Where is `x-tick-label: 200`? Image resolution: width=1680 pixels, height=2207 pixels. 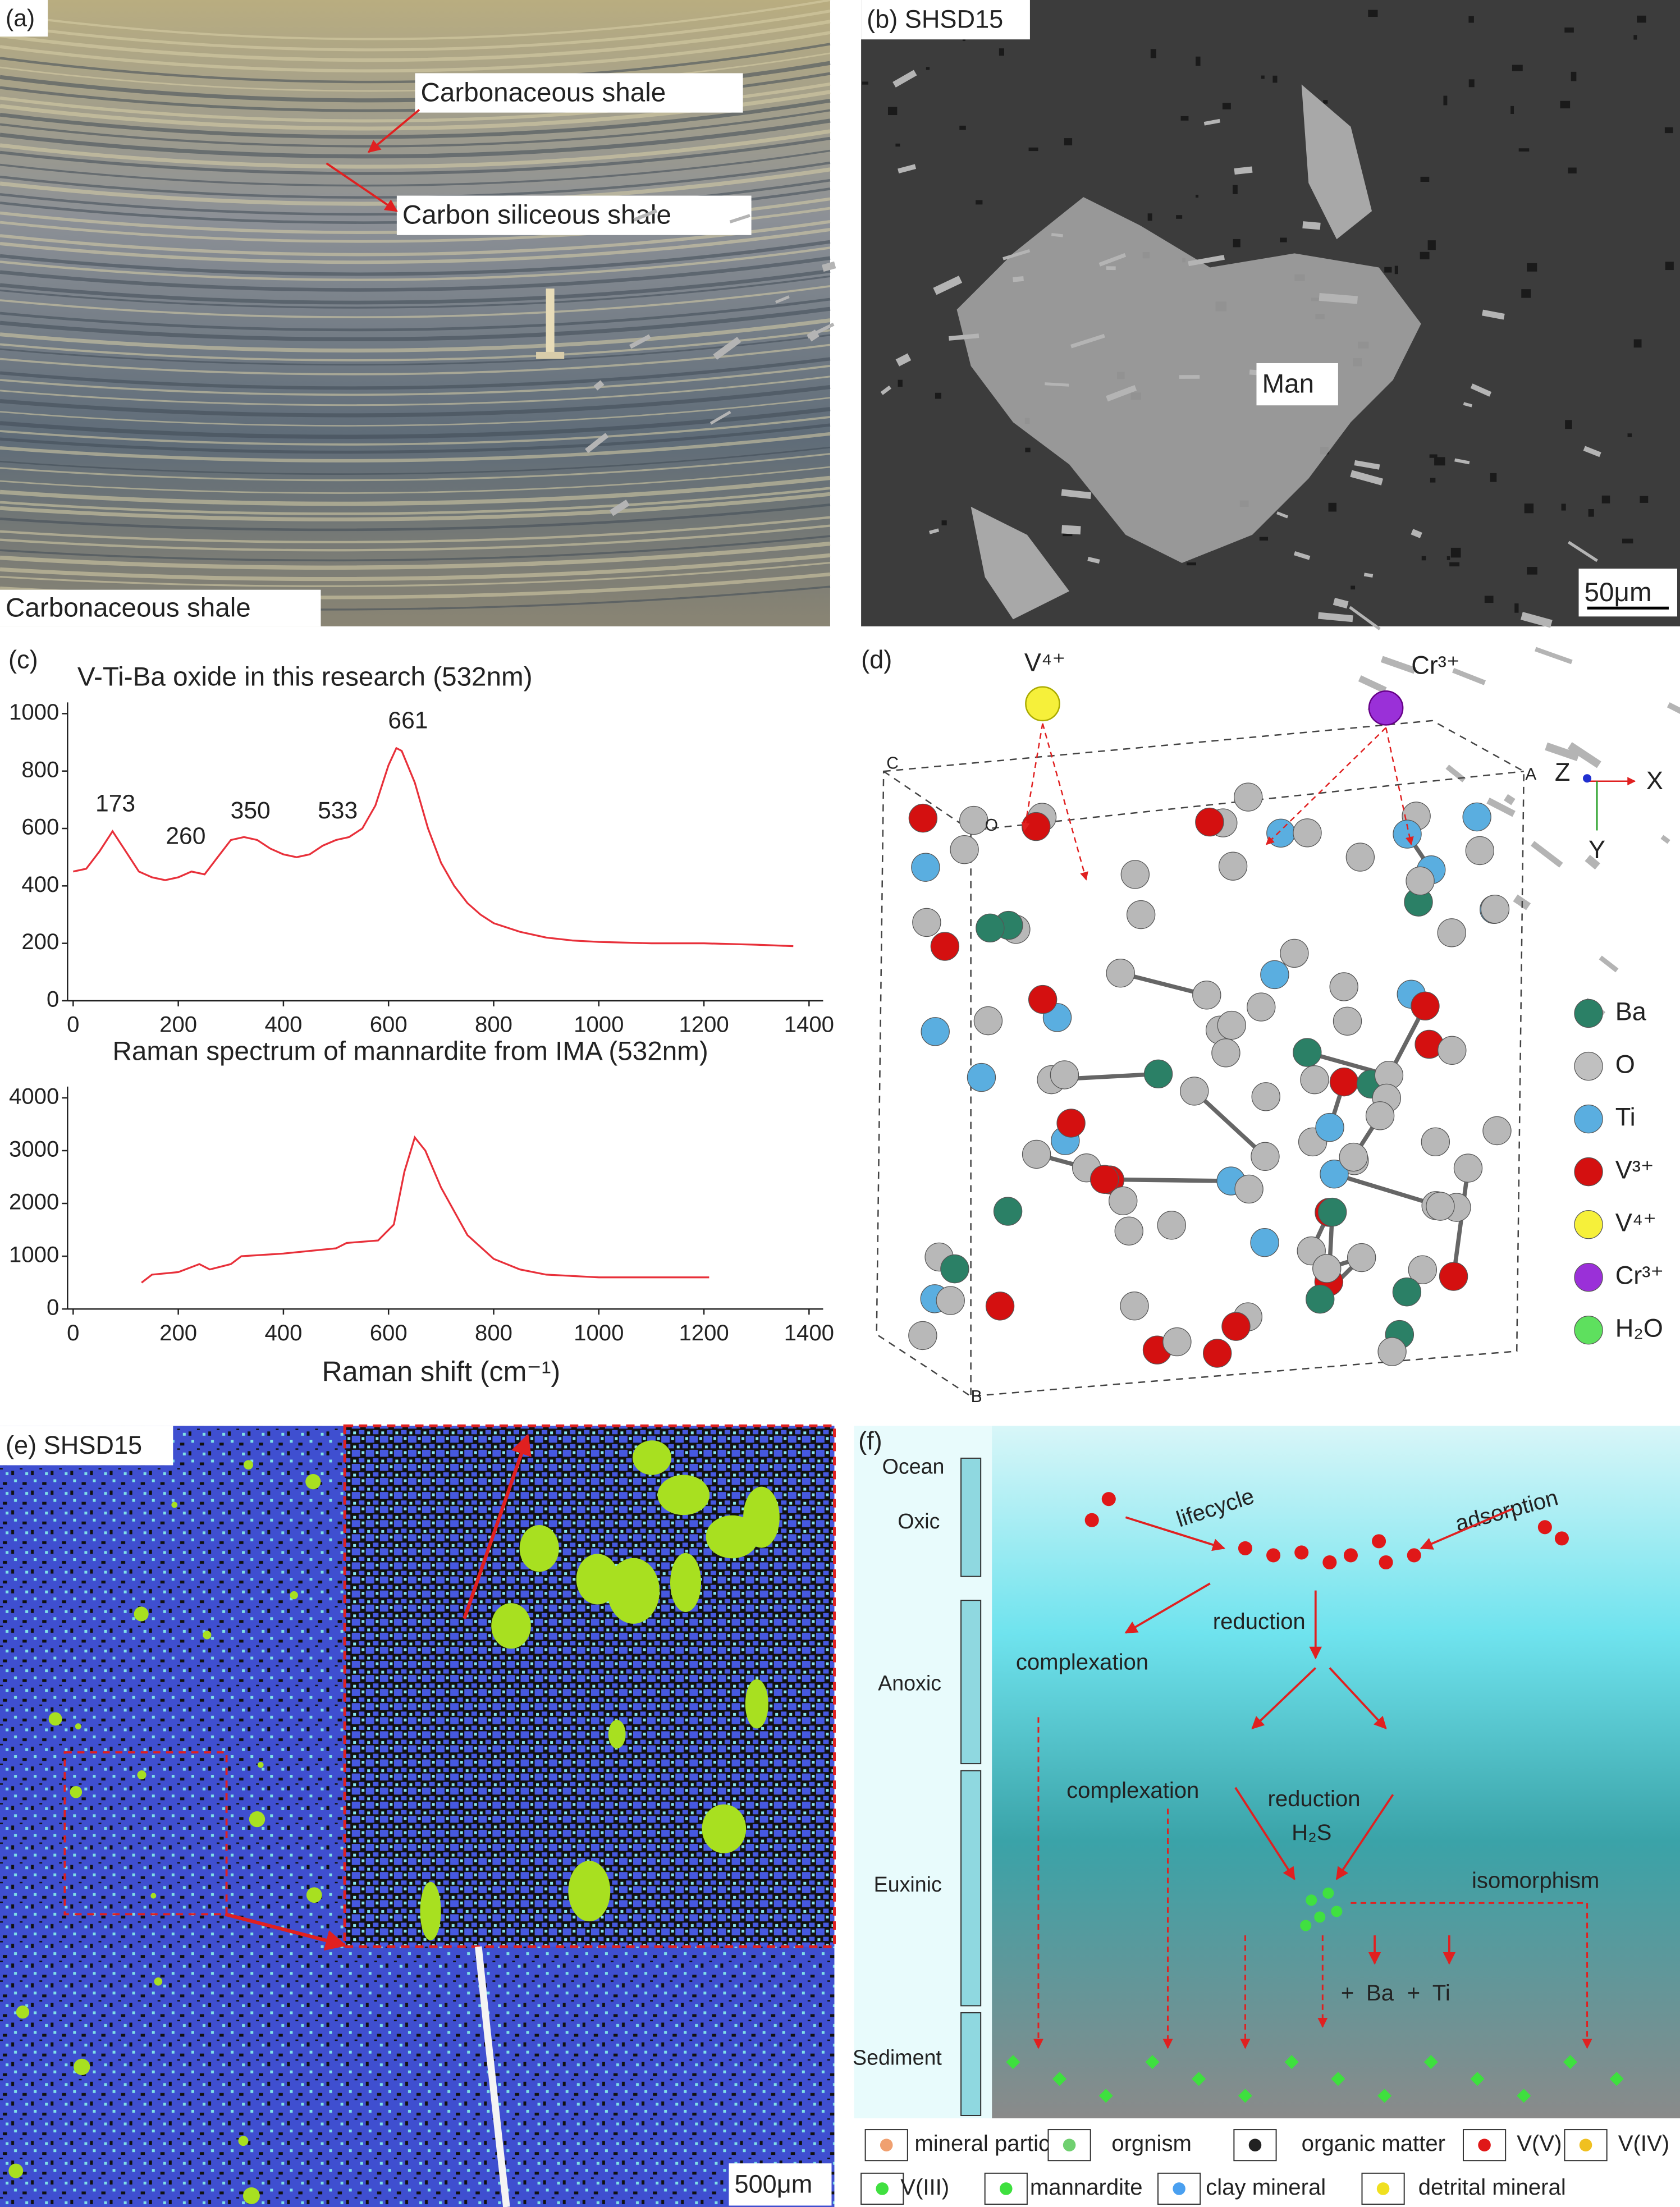
x-tick-label: 200 is located at coordinates (178, 1025).